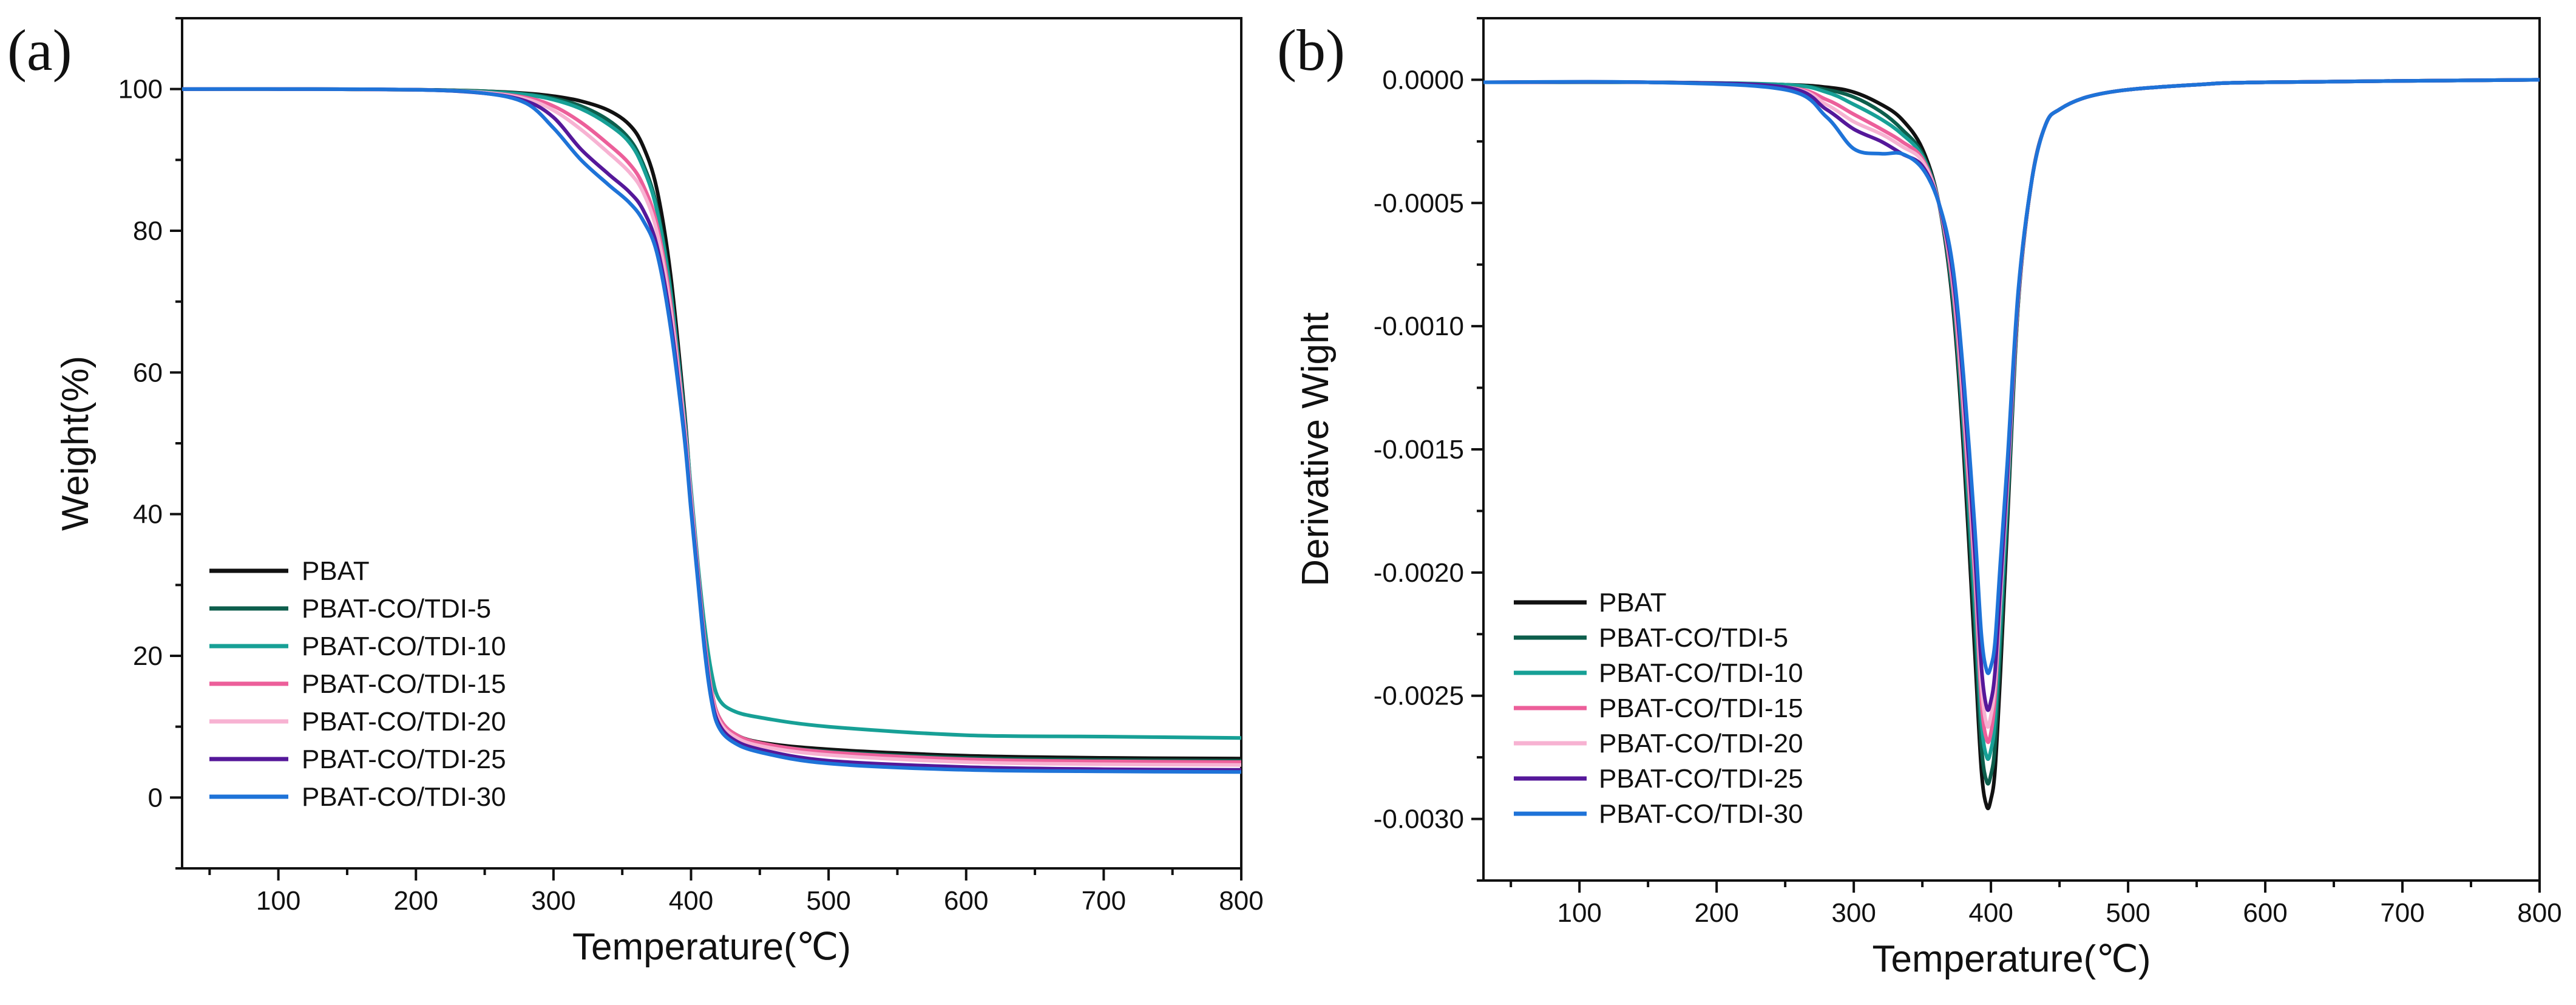 The width and height of the screenshot is (2576, 1005). I want to click on y-tick-label: 100, so click(140, 90).